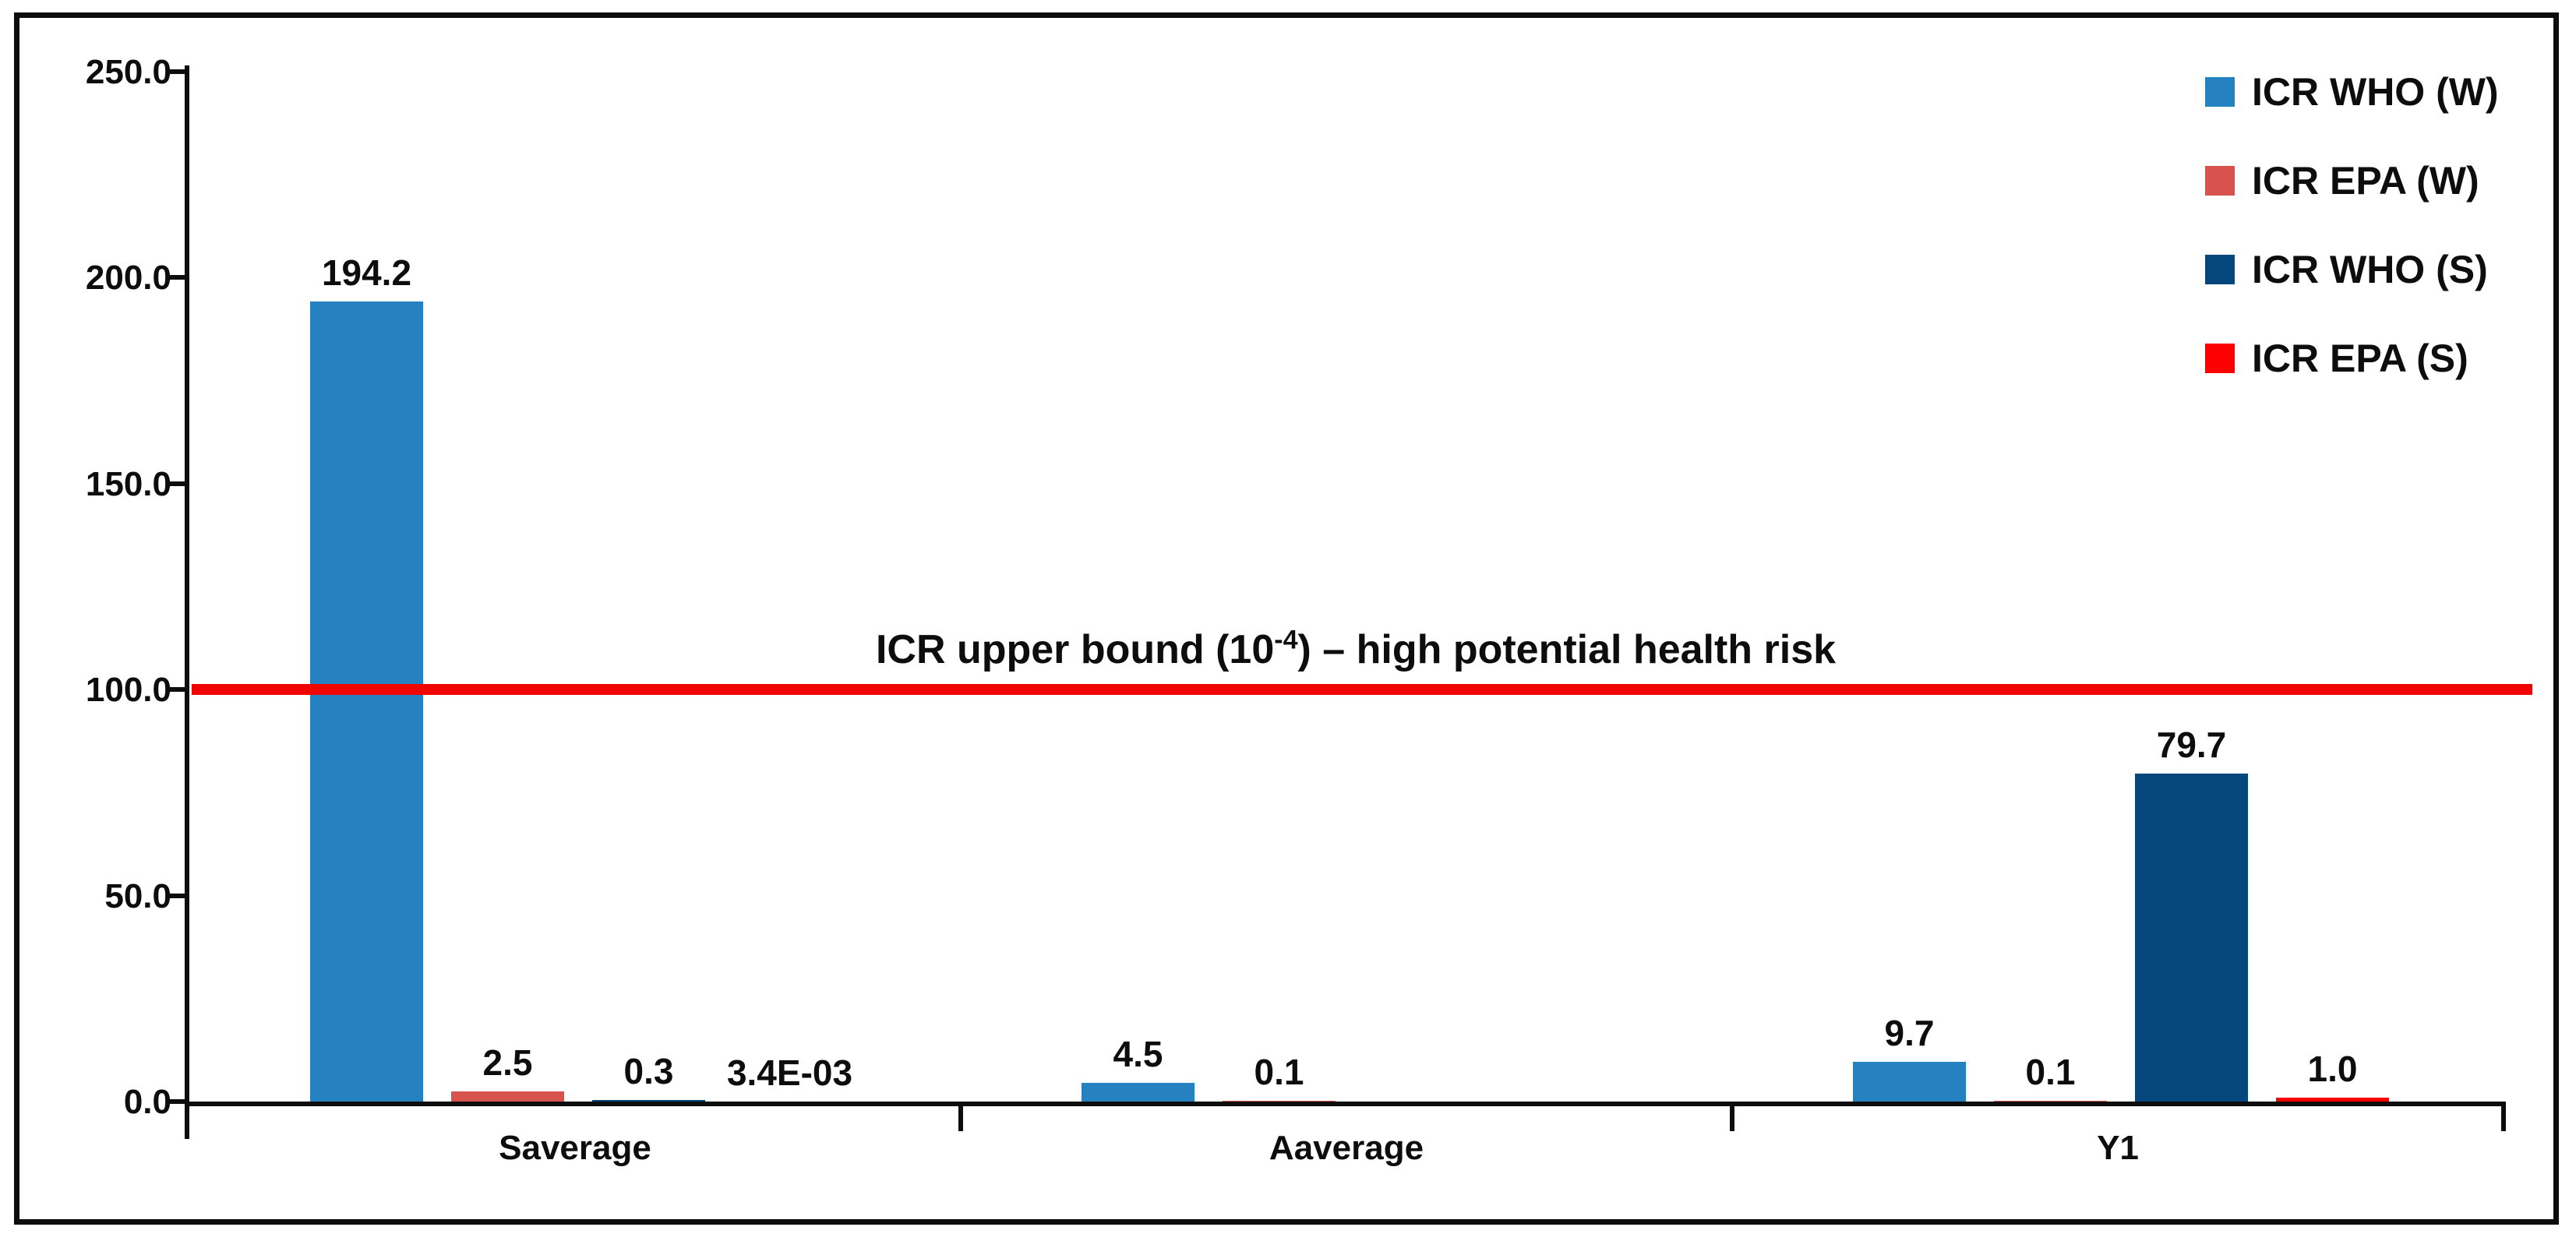  What do you see at coordinates (128, 691) in the screenshot?
I see `y-tick-label: 100.0` at bounding box center [128, 691].